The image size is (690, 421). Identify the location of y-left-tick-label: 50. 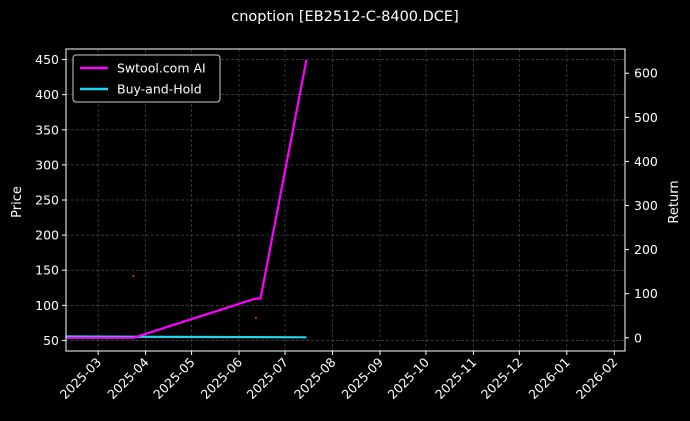
(51, 340).